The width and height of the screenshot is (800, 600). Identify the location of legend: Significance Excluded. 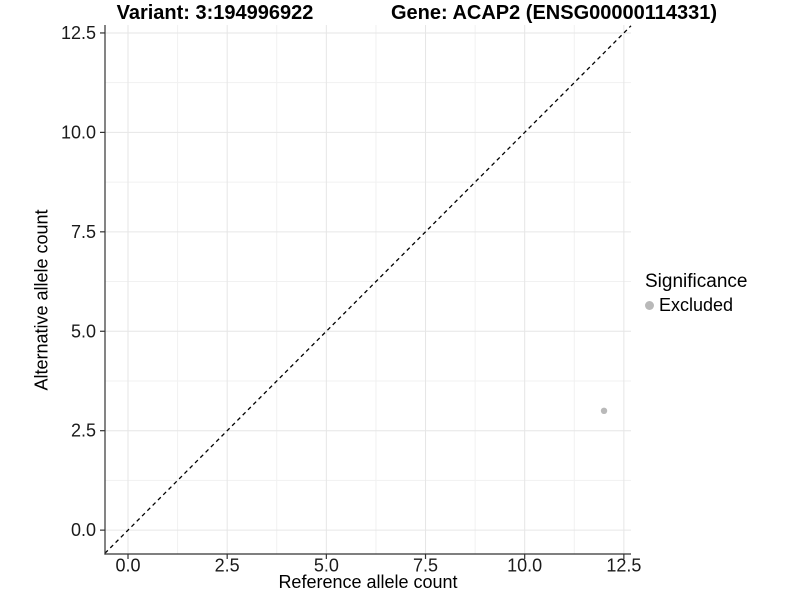
(696, 293).